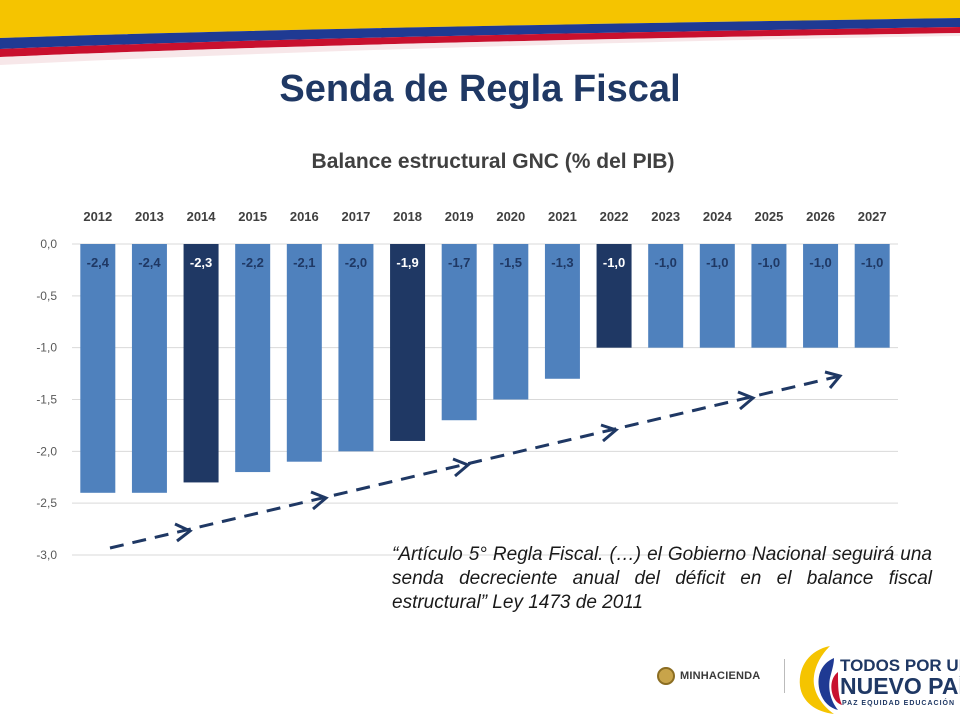  I want to click on x-category-label: 2019, so click(459, 216).